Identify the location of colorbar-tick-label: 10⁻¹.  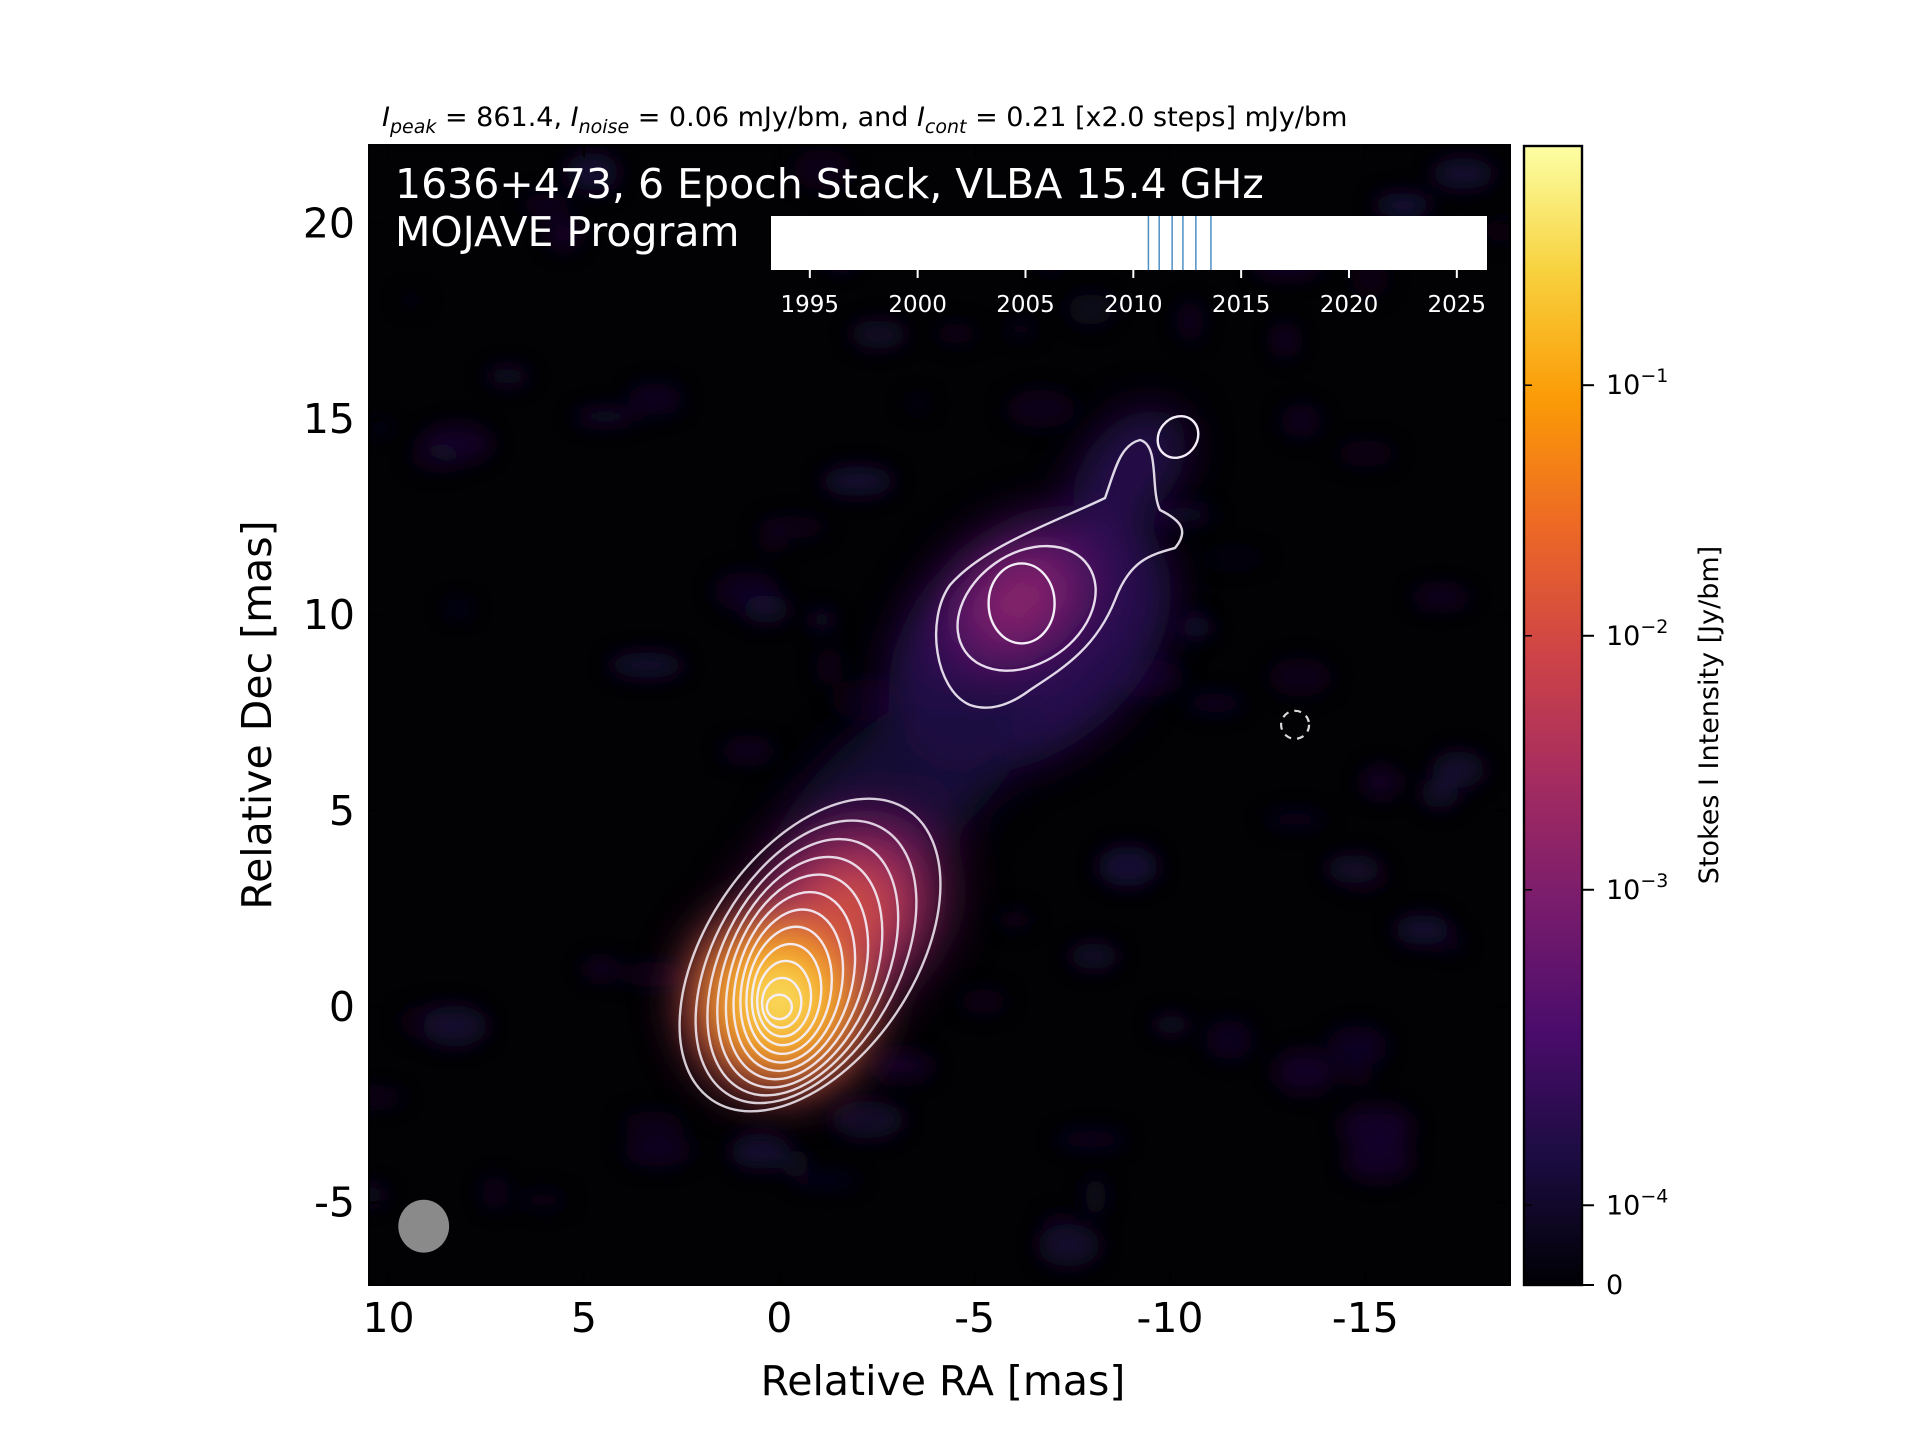
(1637, 383).